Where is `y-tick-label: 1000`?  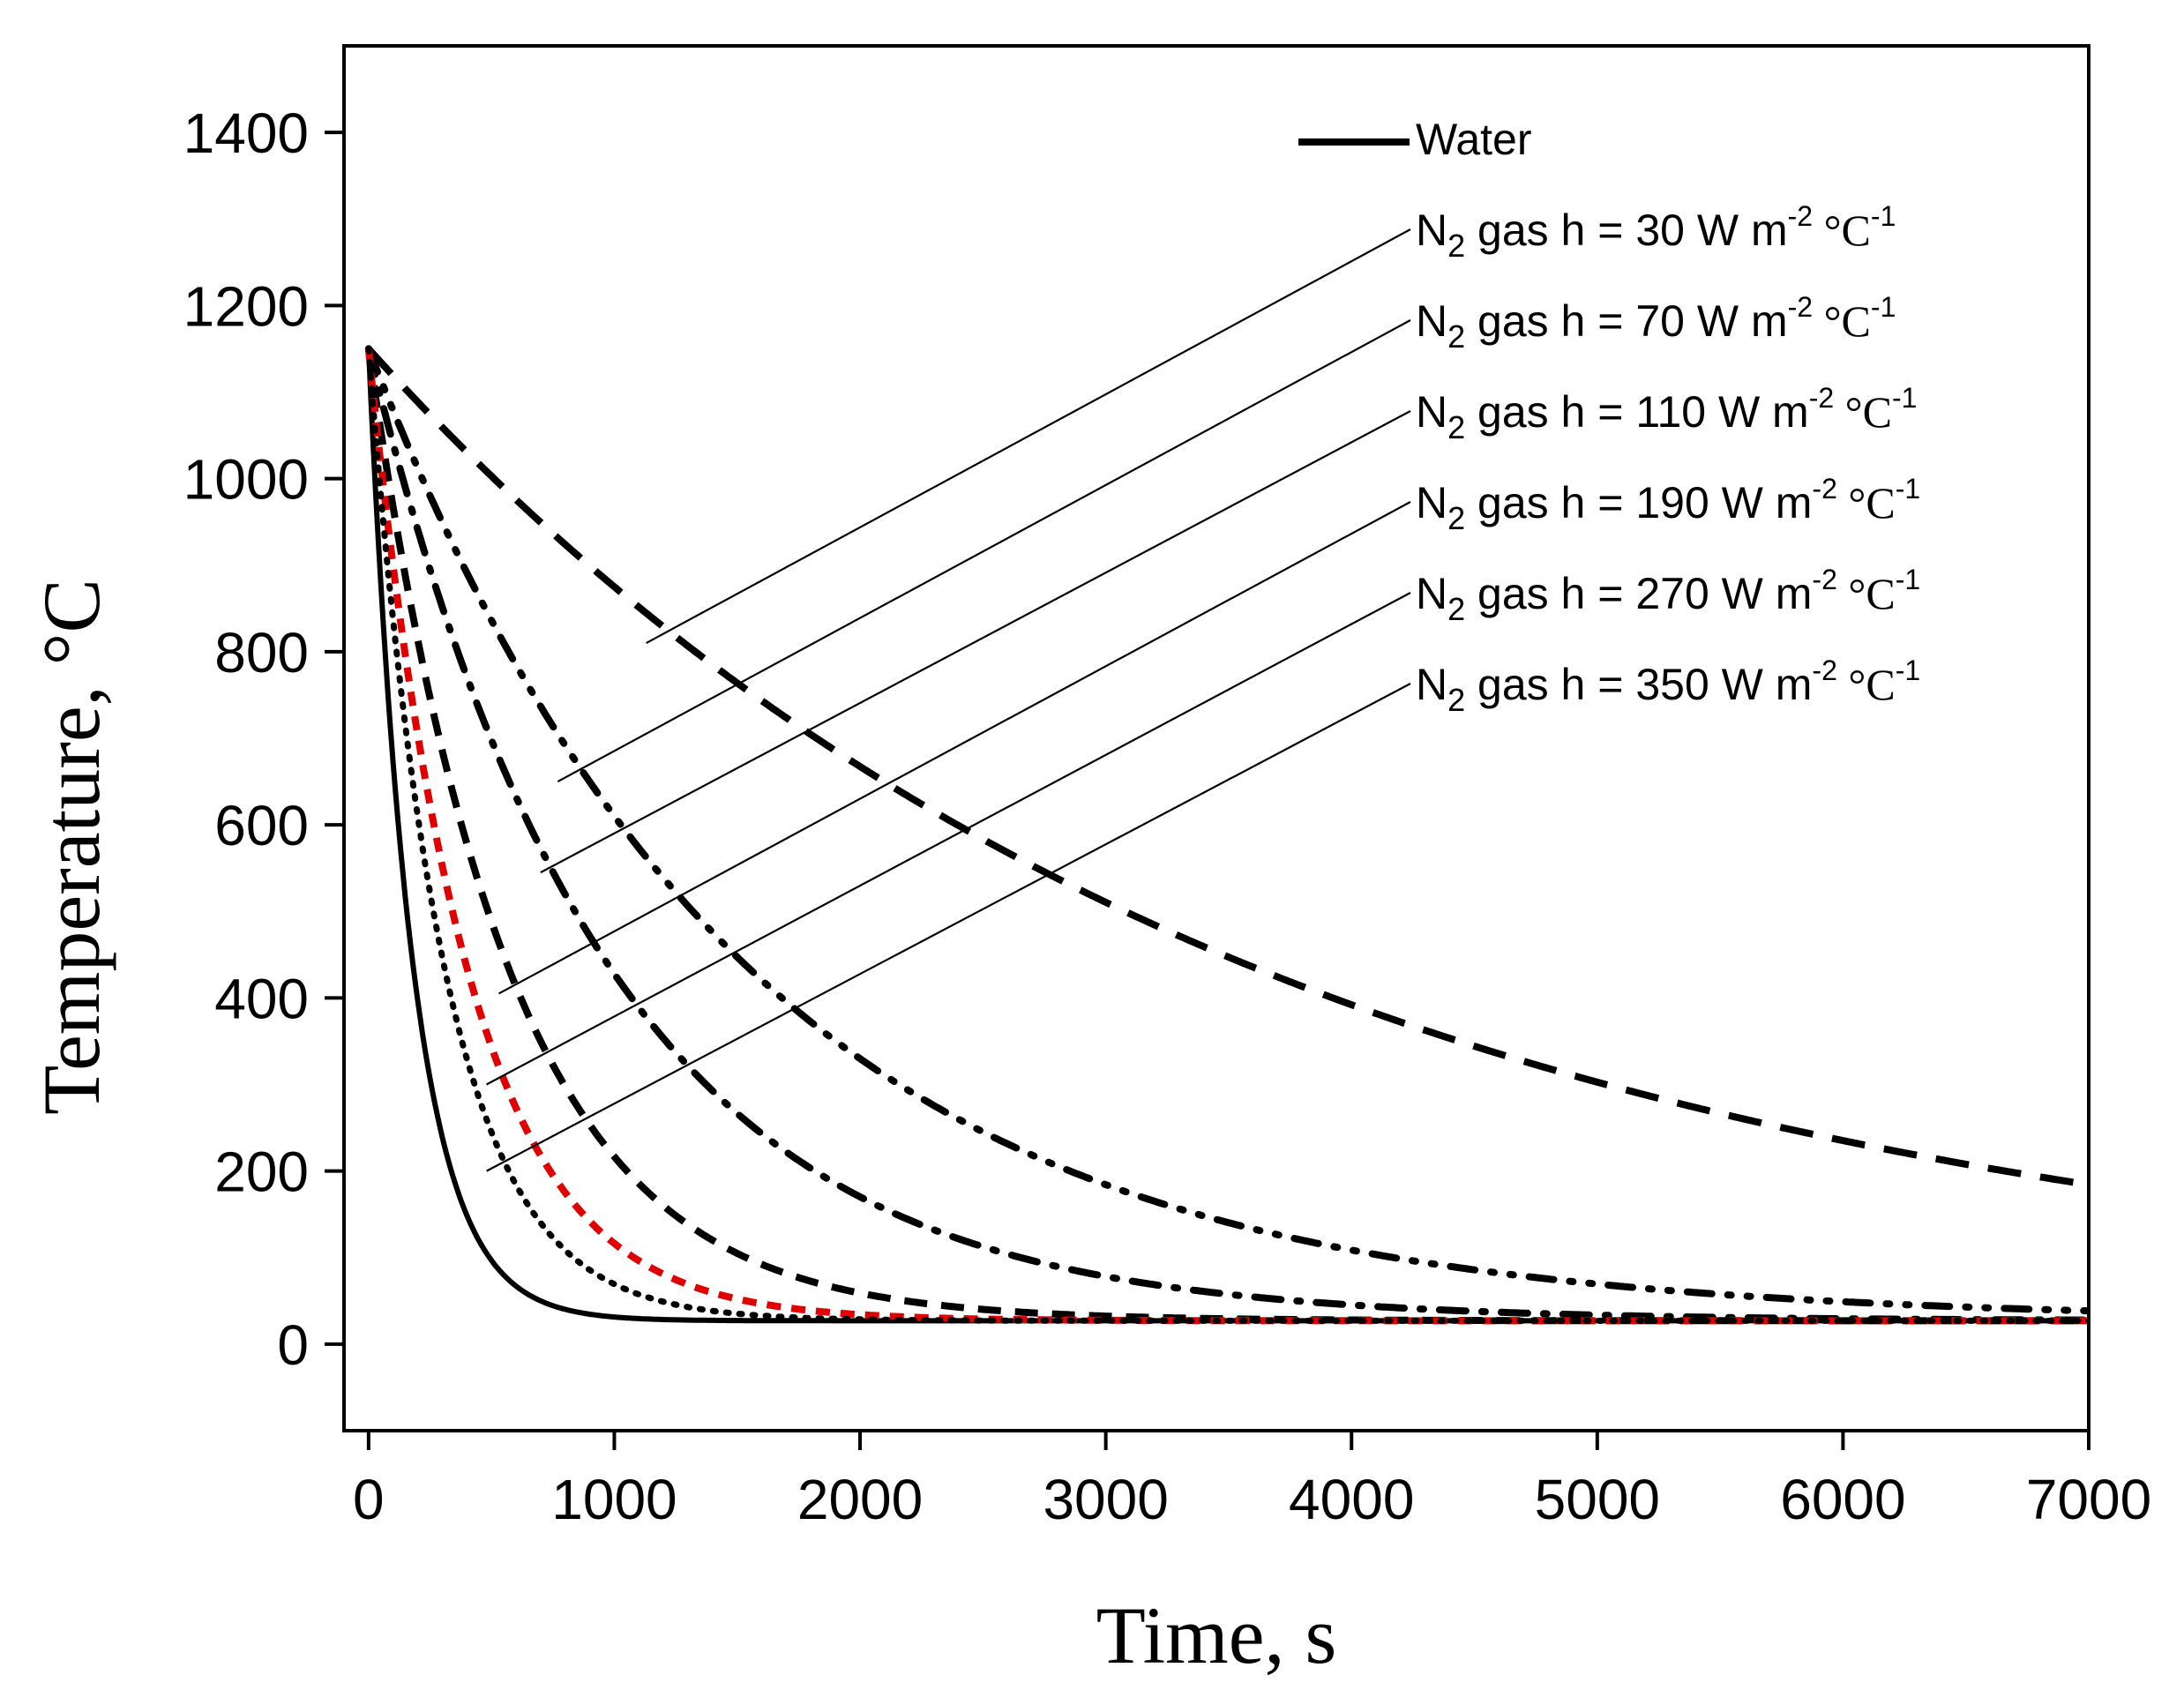 y-tick-label: 1000 is located at coordinates (246, 480).